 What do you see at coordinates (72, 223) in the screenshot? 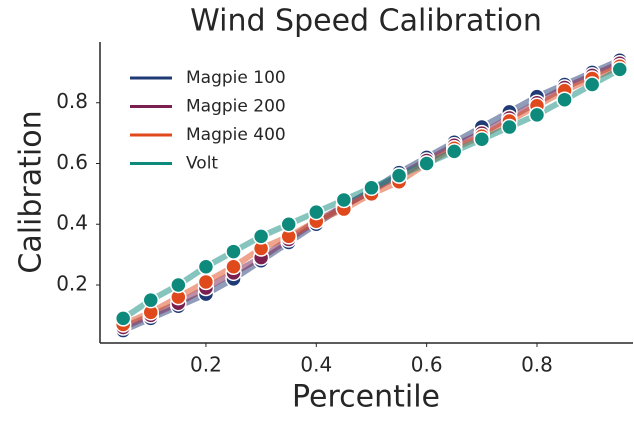
I see `y-tick-label: 0.4` at bounding box center [72, 223].